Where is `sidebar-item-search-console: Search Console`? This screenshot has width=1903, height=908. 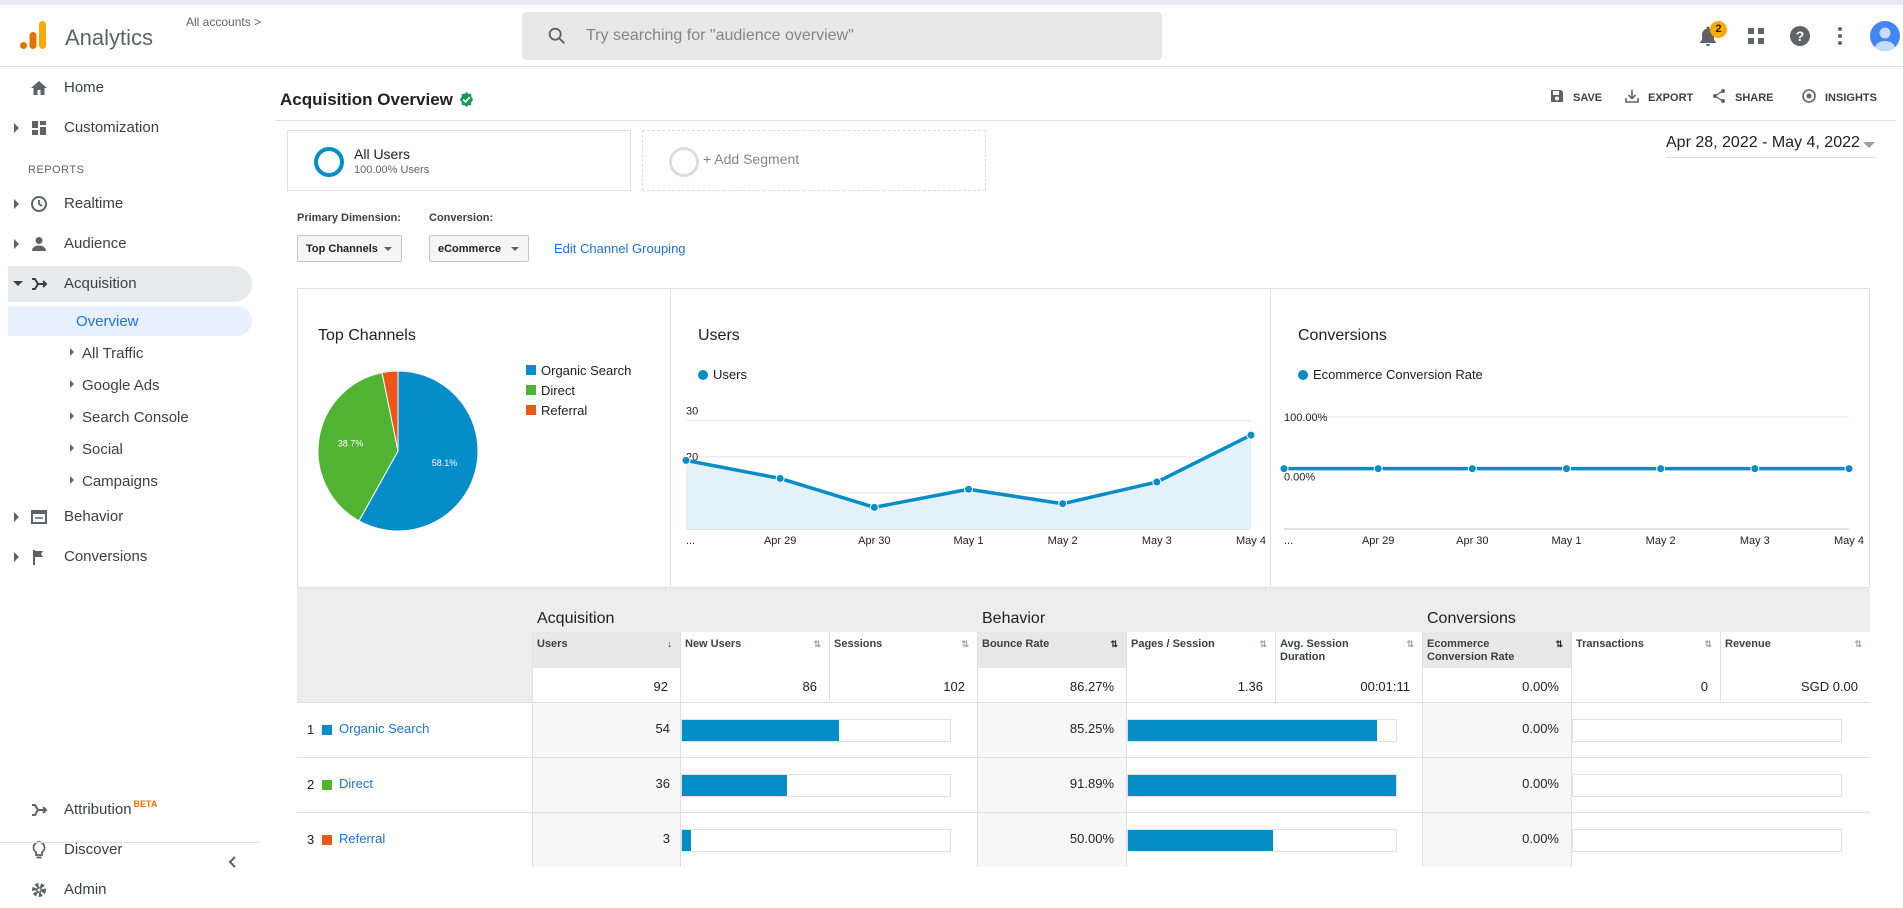
sidebar-item-search-console: Search Console is located at coordinates (130, 417).